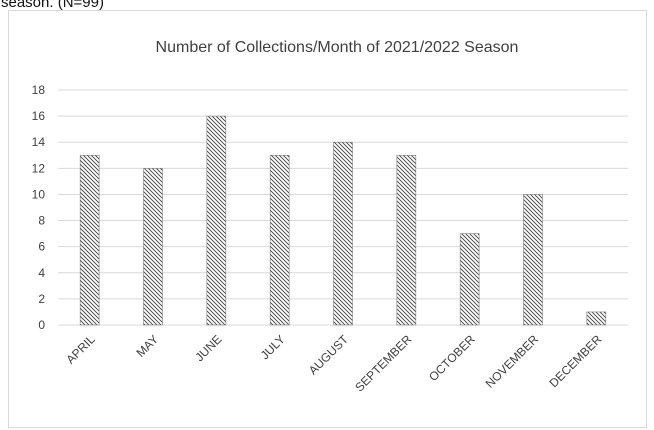 The height and width of the screenshot is (430, 654). What do you see at coordinates (80, 349) in the screenshot?
I see `x-tick-label: APRIL` at bounding box center [80, 349].